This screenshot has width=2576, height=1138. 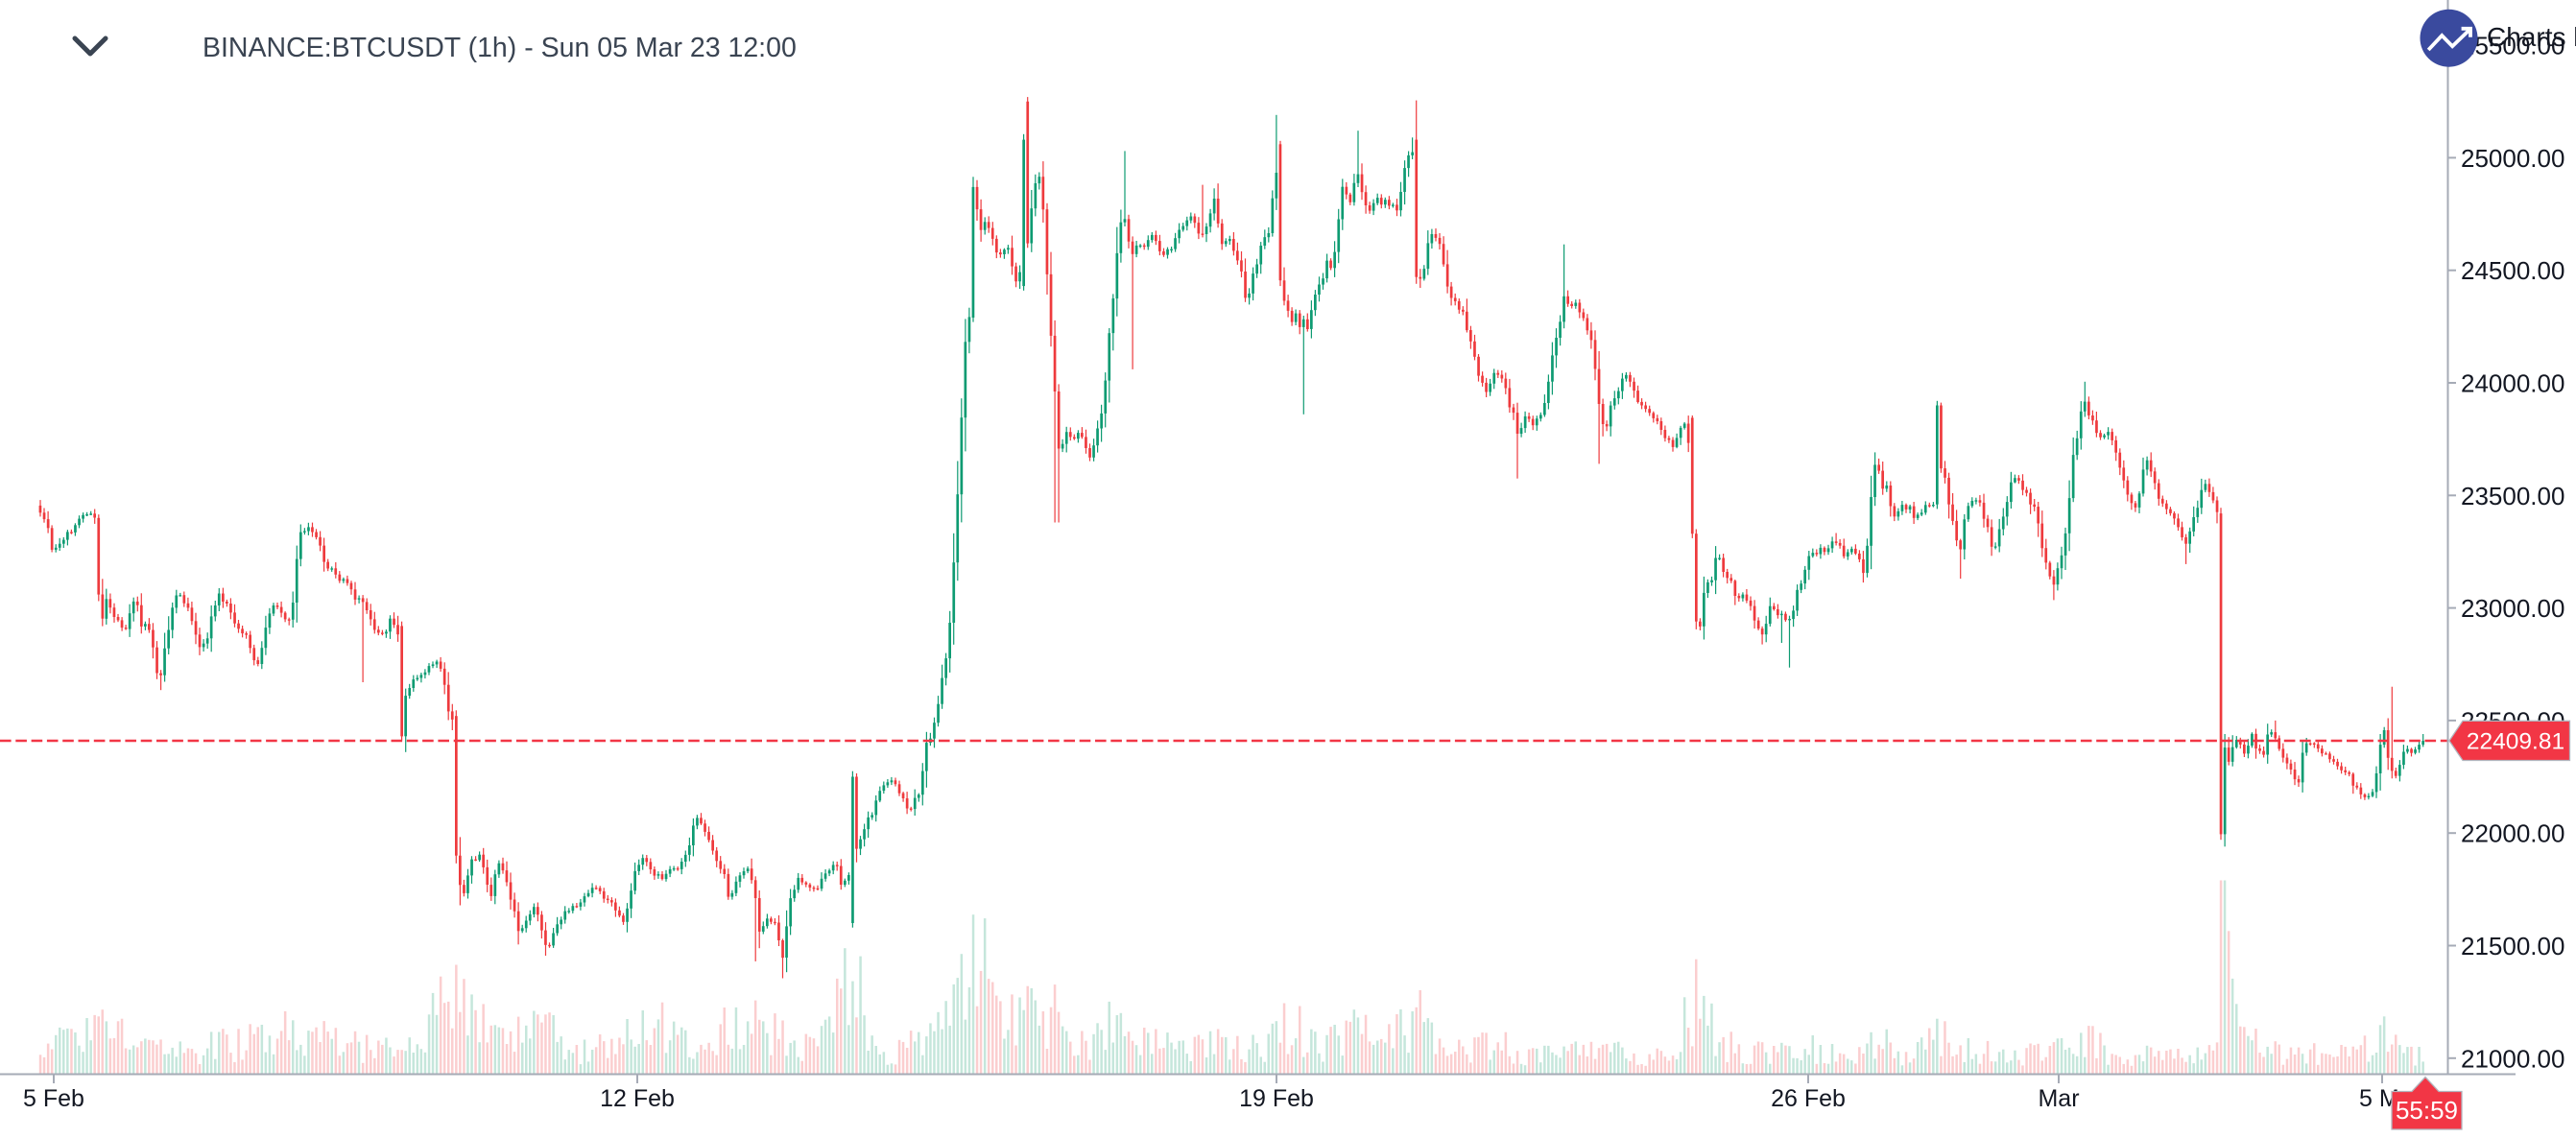 I want to click on svg-text: 24500.00, so click(x=2512, y=270).